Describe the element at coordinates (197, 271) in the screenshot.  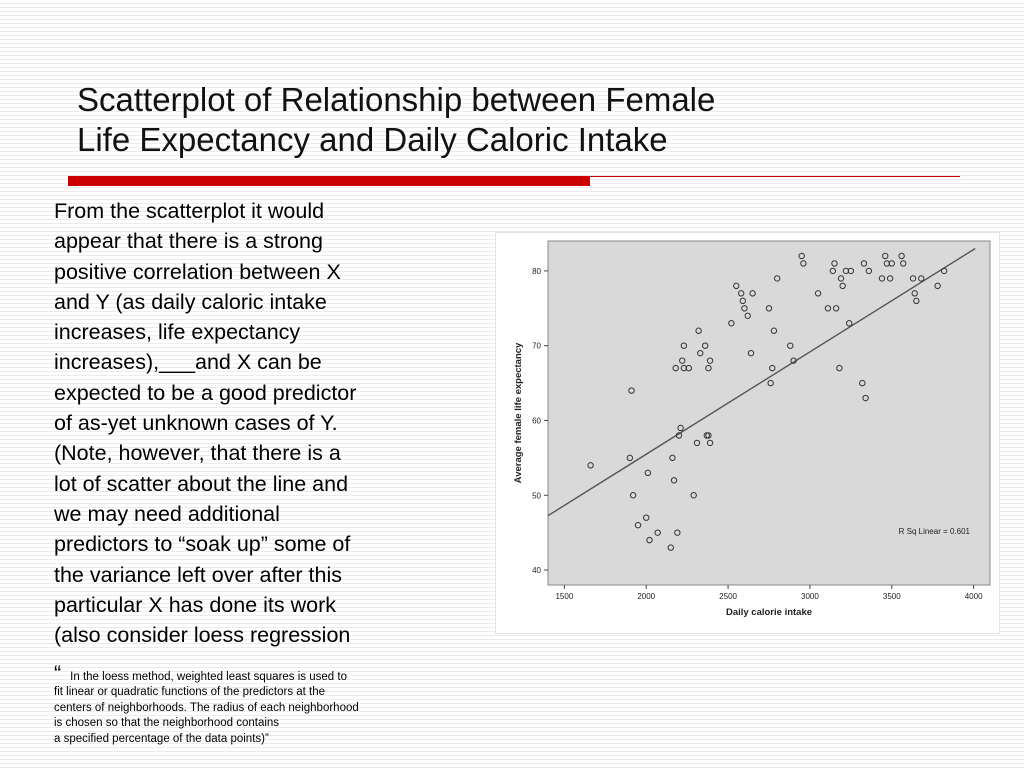
I see `body-line: positive correlation between X` at that location.